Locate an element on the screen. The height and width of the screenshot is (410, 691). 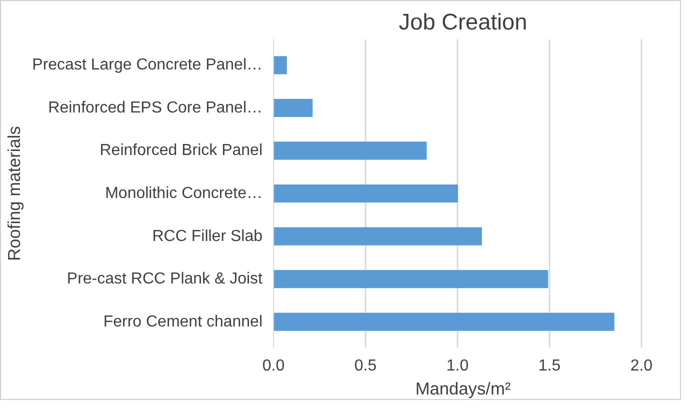
y-tick-label: Ferro Cement channel is located at coordinates (182, 321).